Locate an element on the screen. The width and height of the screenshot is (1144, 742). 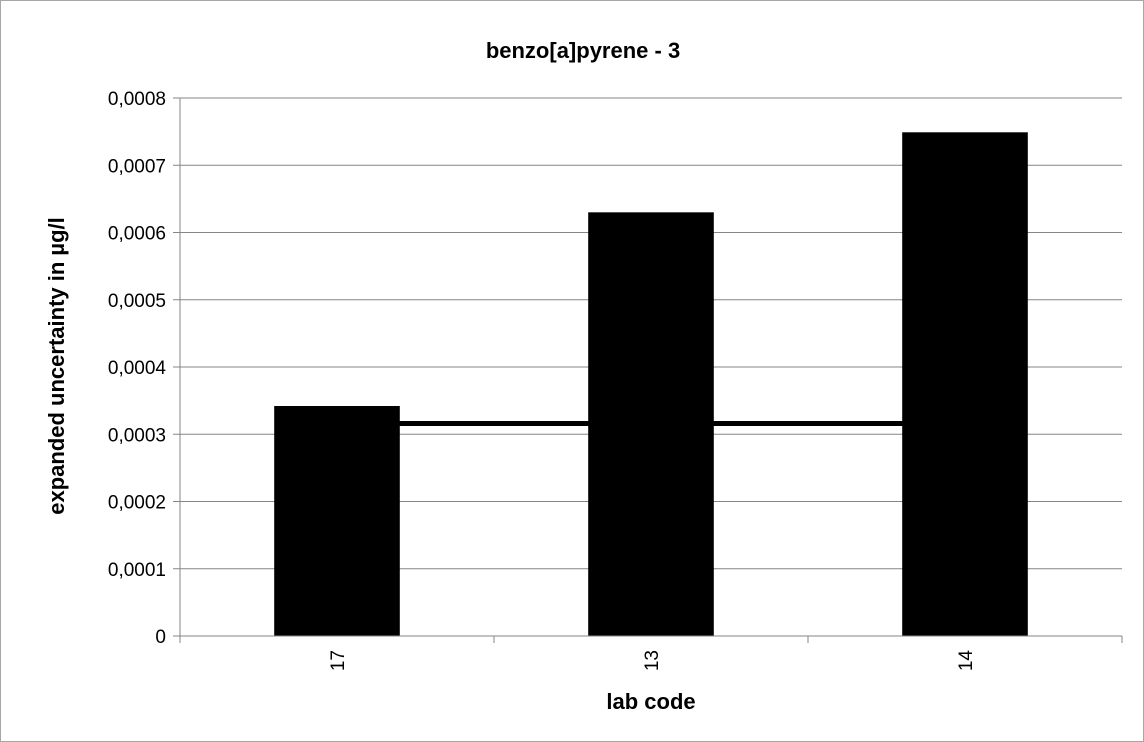
y-tick-label: 0,0003 is located at coordinates (137, 435).